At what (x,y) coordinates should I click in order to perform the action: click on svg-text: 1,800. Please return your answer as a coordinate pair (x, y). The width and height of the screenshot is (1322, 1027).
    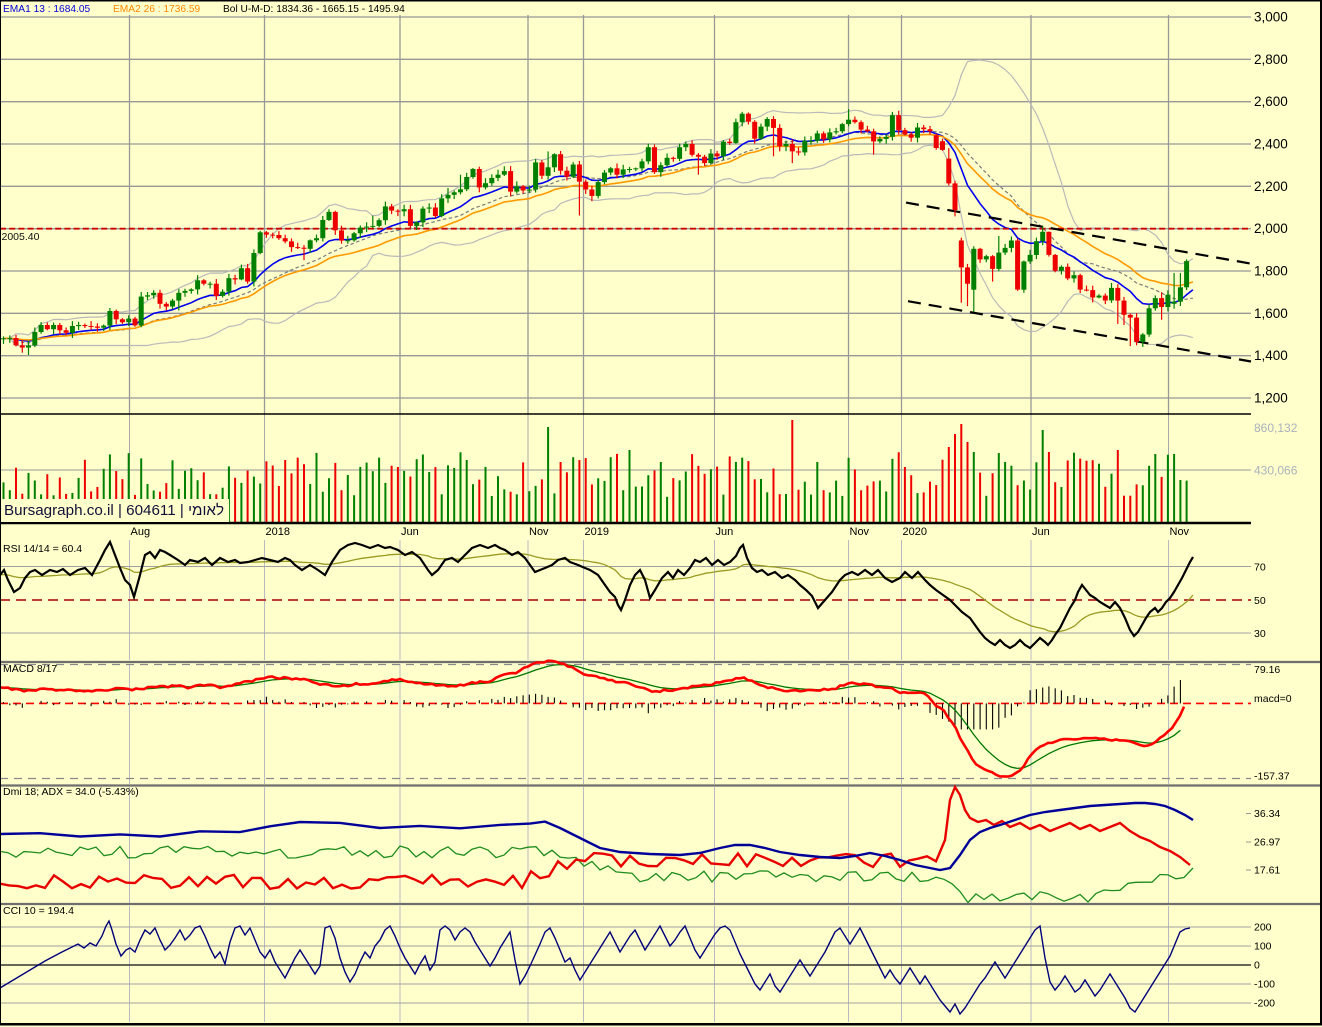
    Looking at the image, I should click on (1271, 271).